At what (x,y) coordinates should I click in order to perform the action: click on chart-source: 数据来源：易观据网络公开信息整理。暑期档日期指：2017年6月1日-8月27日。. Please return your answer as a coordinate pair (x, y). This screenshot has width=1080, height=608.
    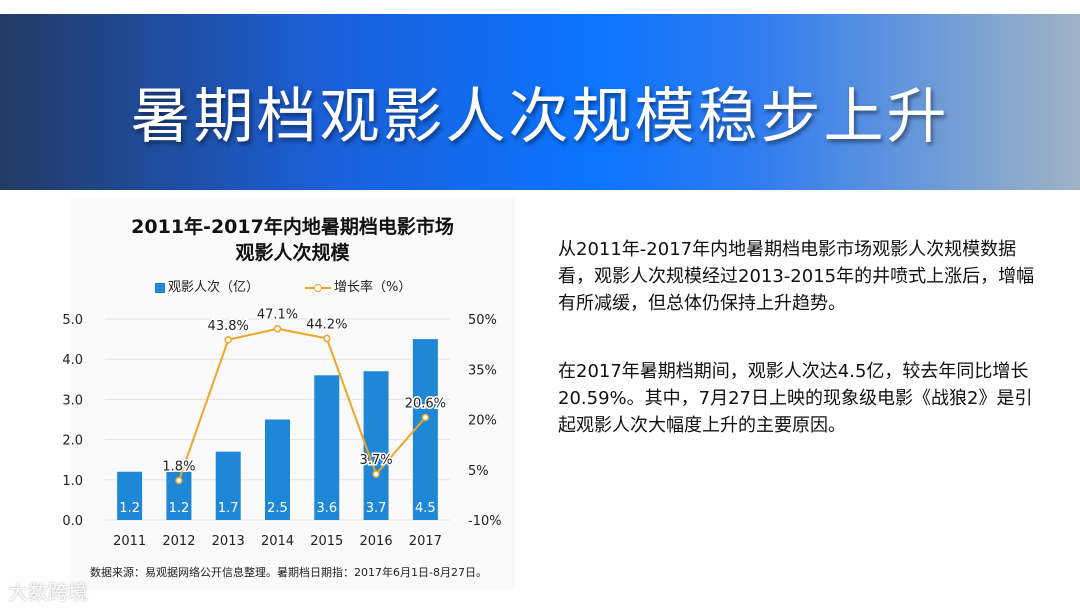
    Looking at the image, I should click on (288, 572).